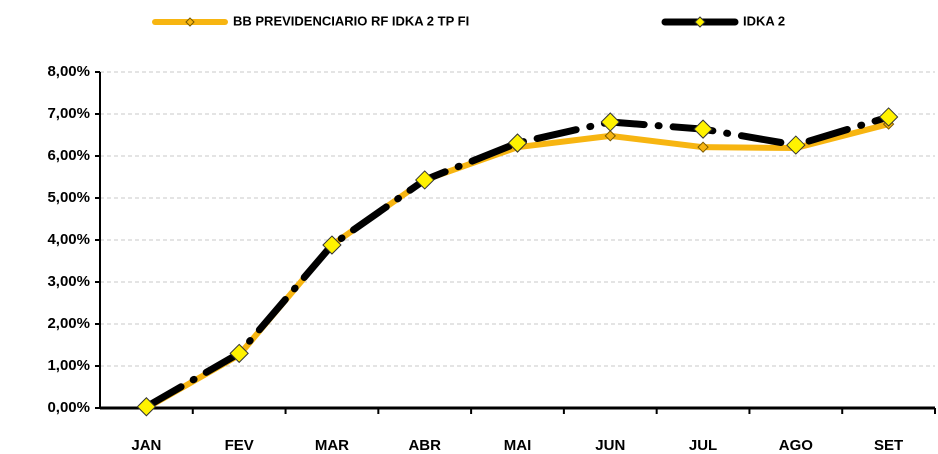 This screenshot has height=454, width=938. Describe the element at coordinates (68, 365) in the screenshot. I see `y-tick-label: 1,00%` at that location.